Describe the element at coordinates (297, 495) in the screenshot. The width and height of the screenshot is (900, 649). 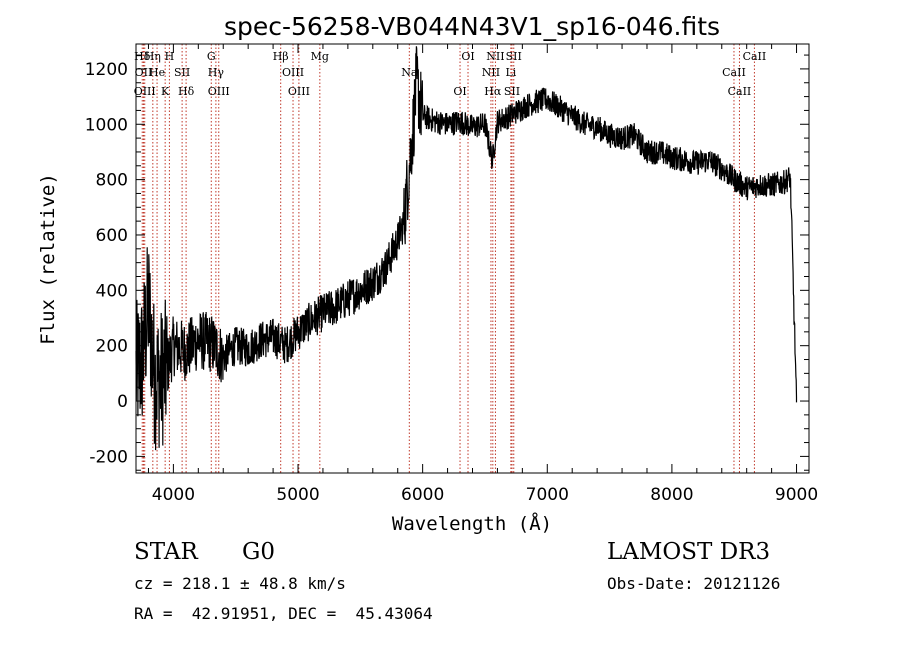
I see `x-tick-label: 5000` at that location.